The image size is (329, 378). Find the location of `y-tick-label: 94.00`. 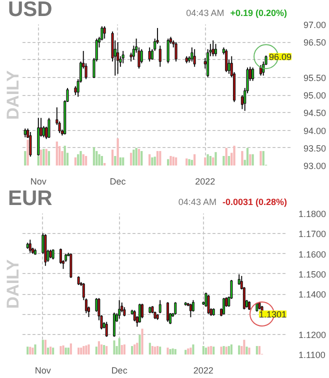

y-tick-label: 94.00 is located at coordinates (315, 131).